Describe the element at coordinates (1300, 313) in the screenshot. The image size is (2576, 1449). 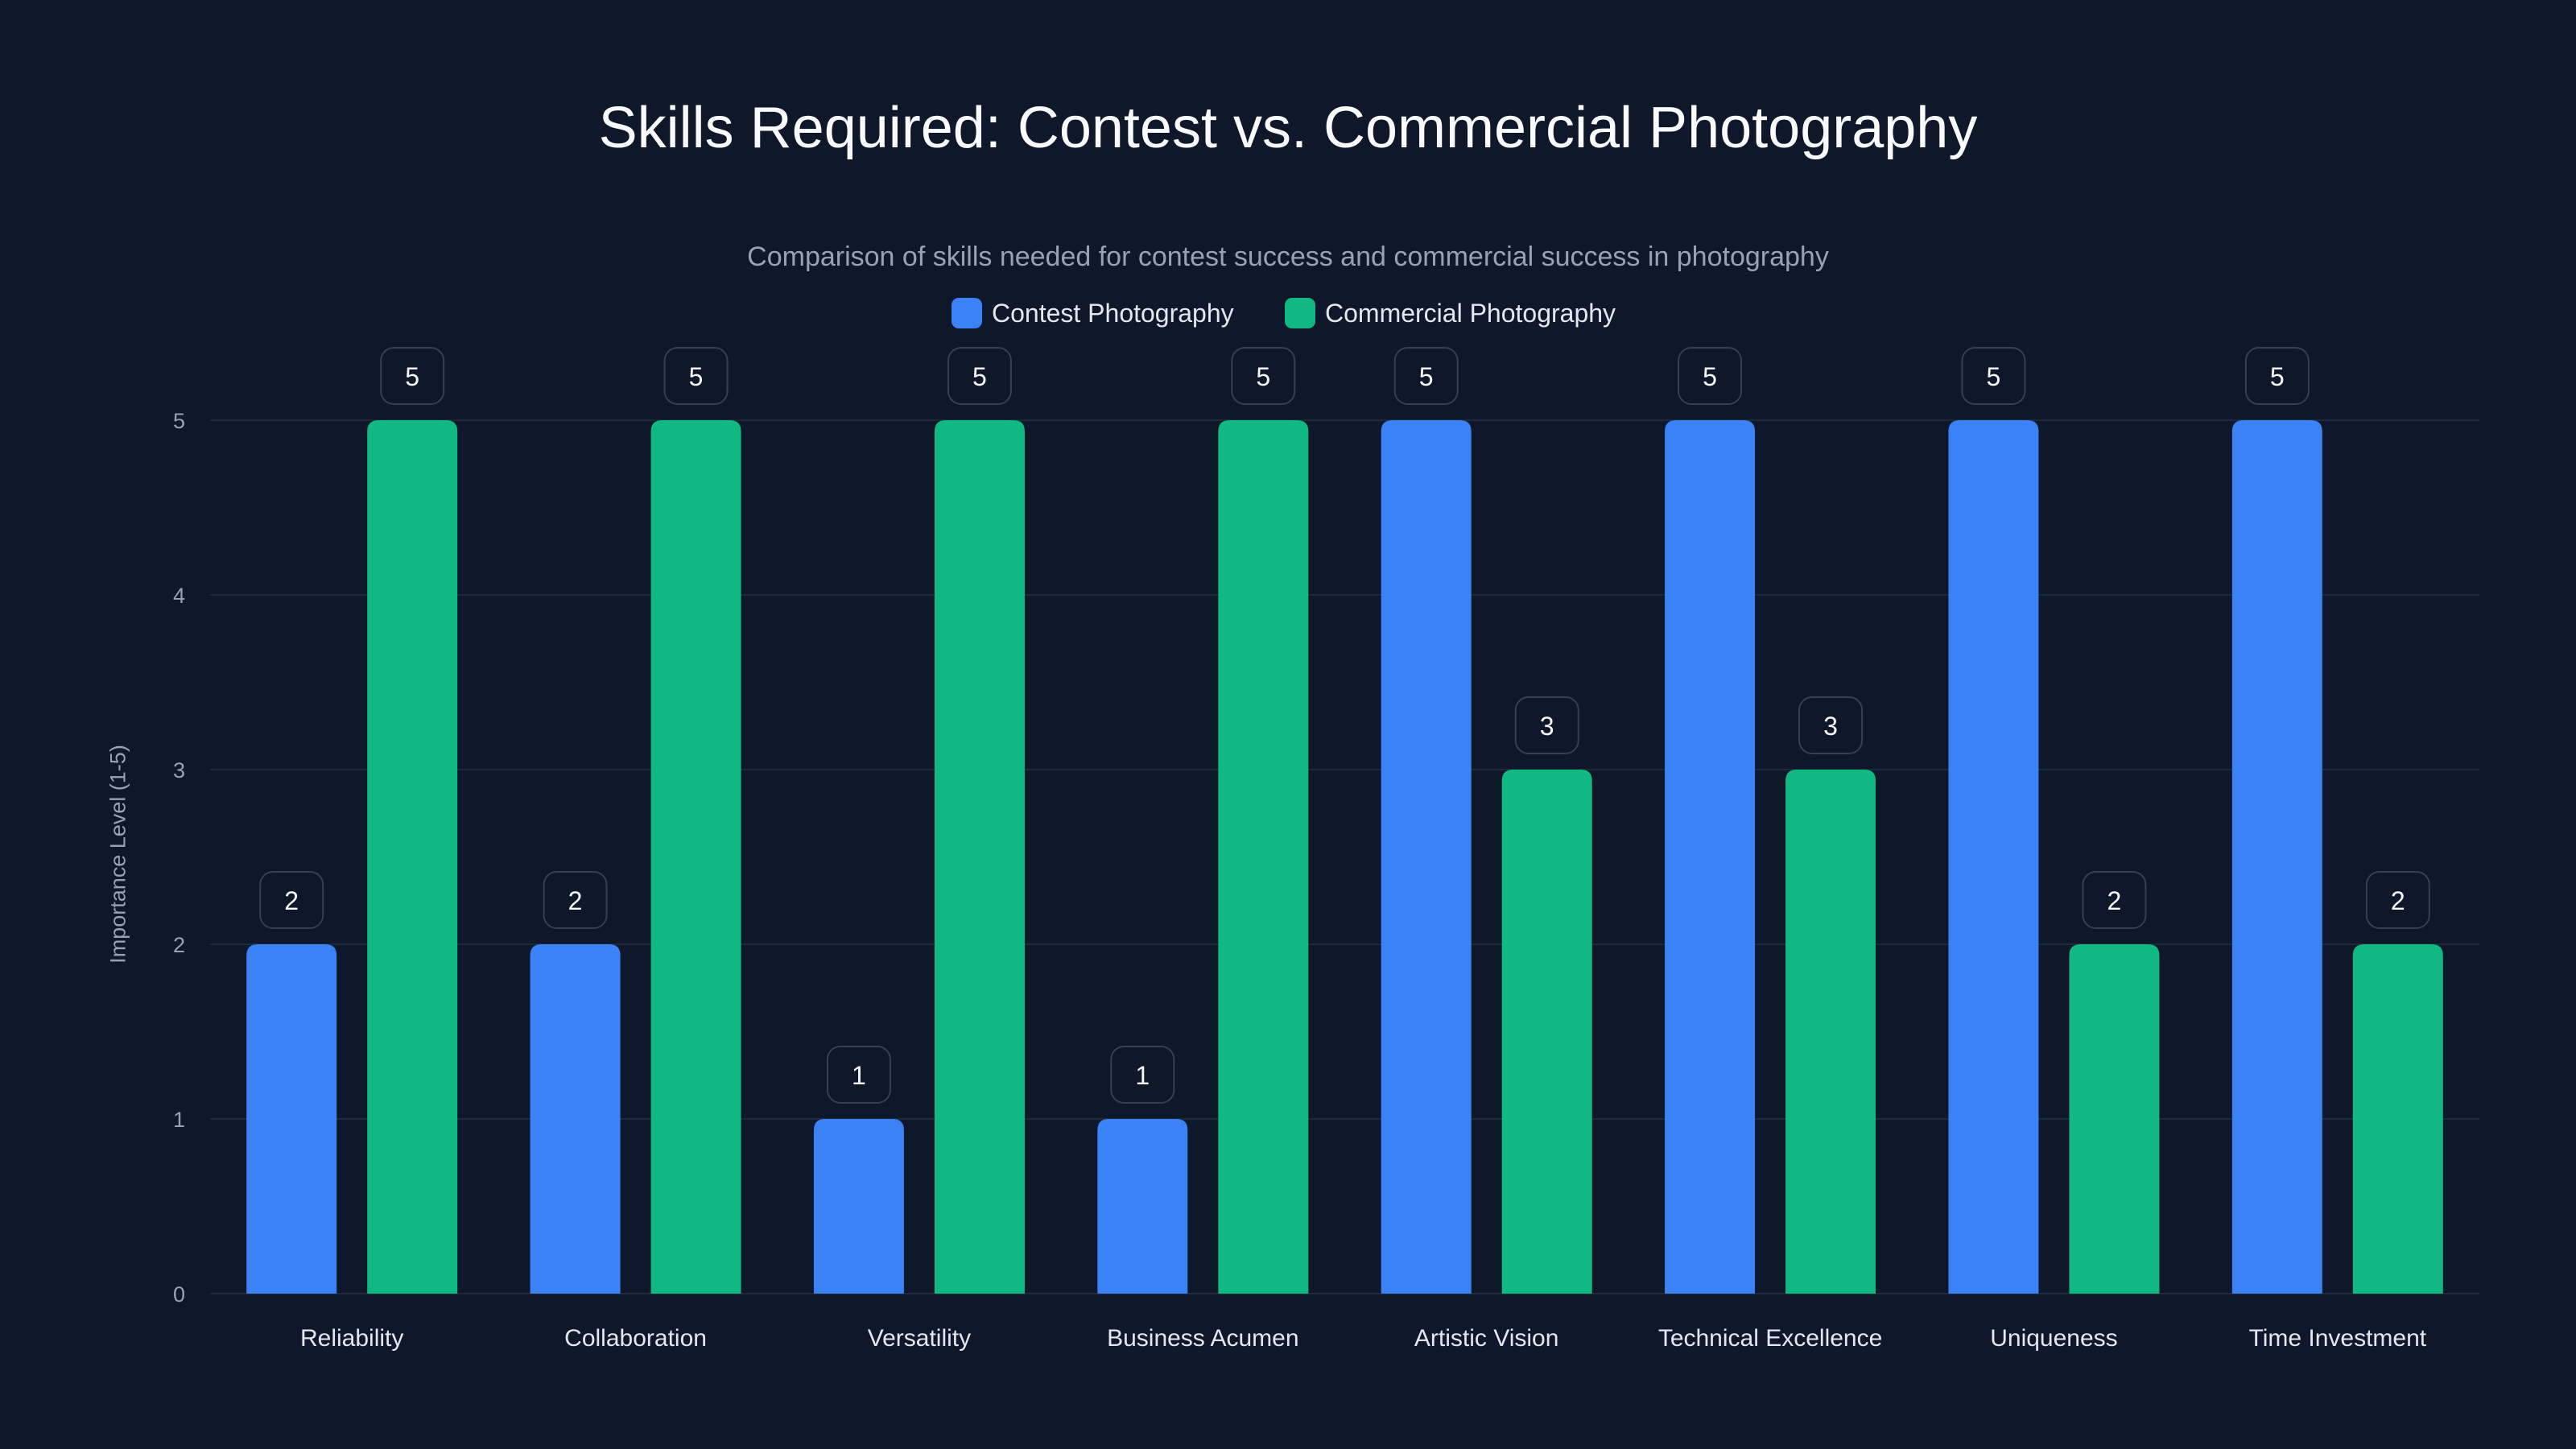
I see `legend-swatch-commercial` at that location.